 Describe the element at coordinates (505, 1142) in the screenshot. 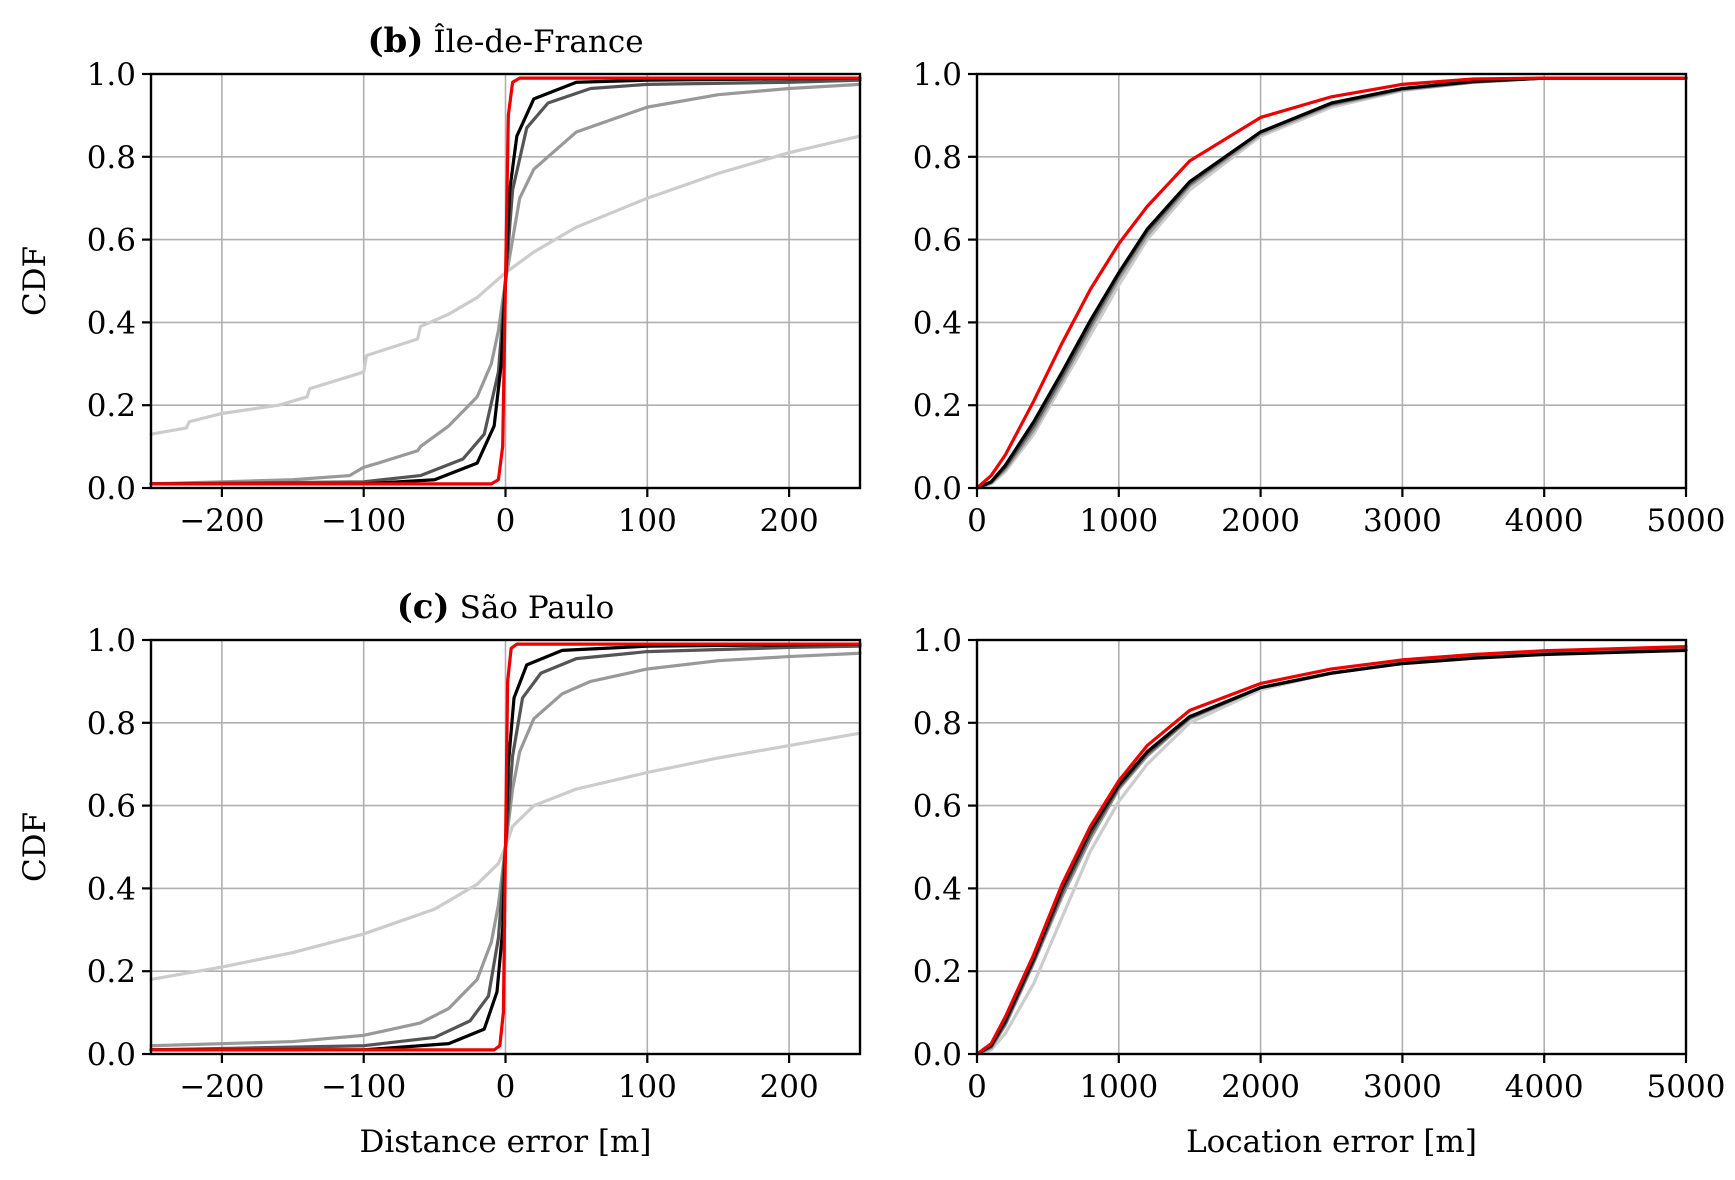

I see `x-axis-label-c-distance: Distance error [m]` at that location.